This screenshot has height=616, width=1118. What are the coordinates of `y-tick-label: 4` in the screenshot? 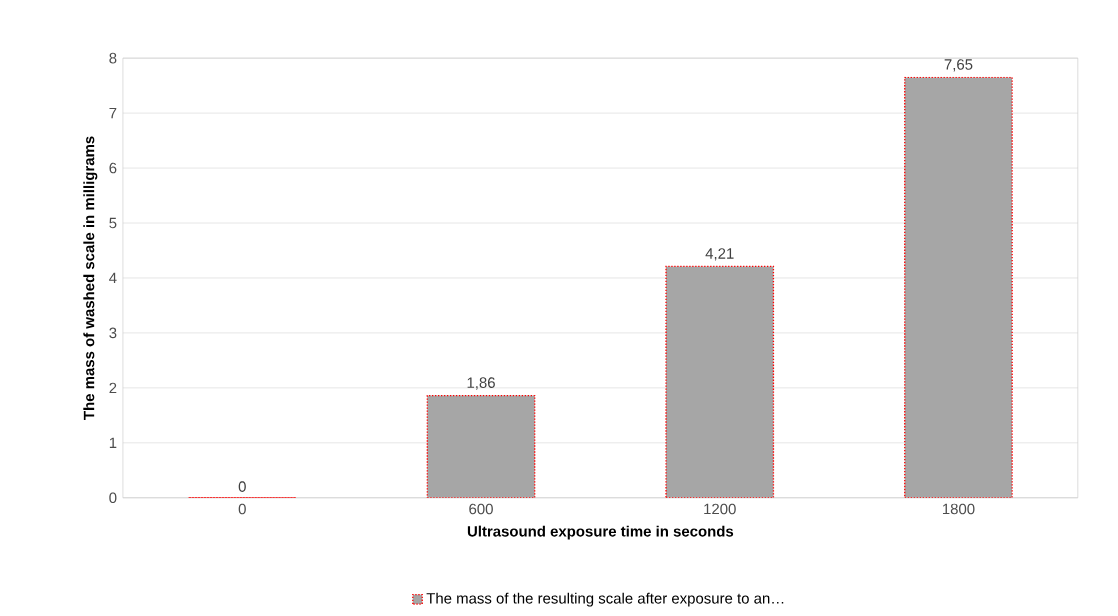 It's located at (113, 278).